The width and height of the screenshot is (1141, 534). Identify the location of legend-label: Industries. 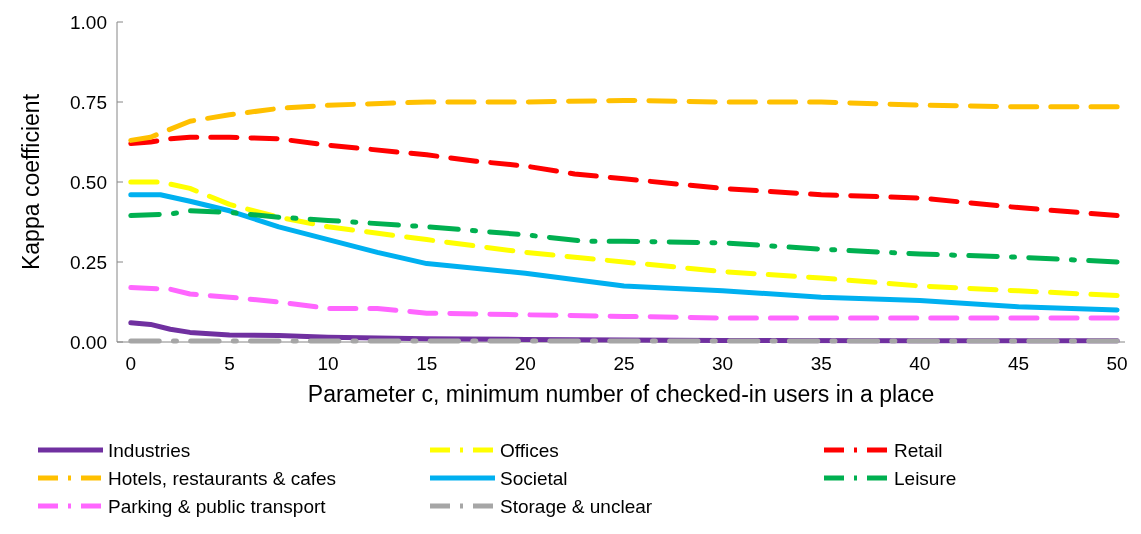
(149, 450).